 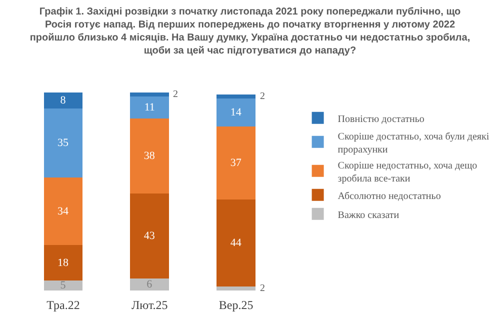 What do you see at coordinates (408, 172) in the screenshot?
I see `legend-label: Скоріше недостатньо, хоча дещо зробила все-таки` at bounding box center [408, 172].